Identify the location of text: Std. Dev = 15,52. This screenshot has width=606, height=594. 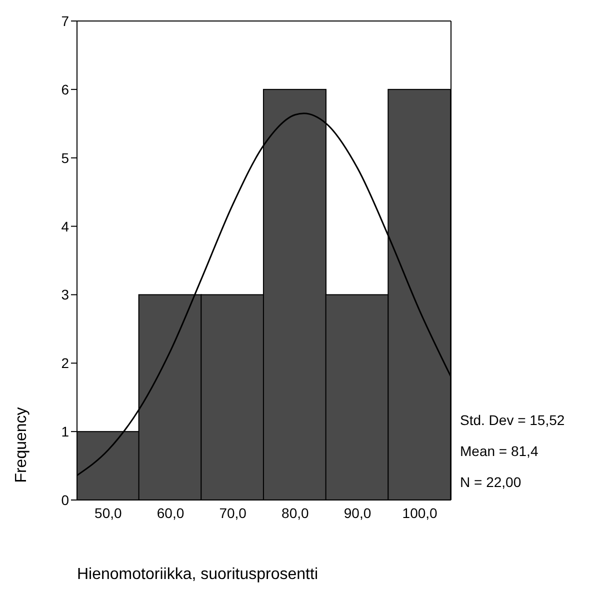
(512, 420).